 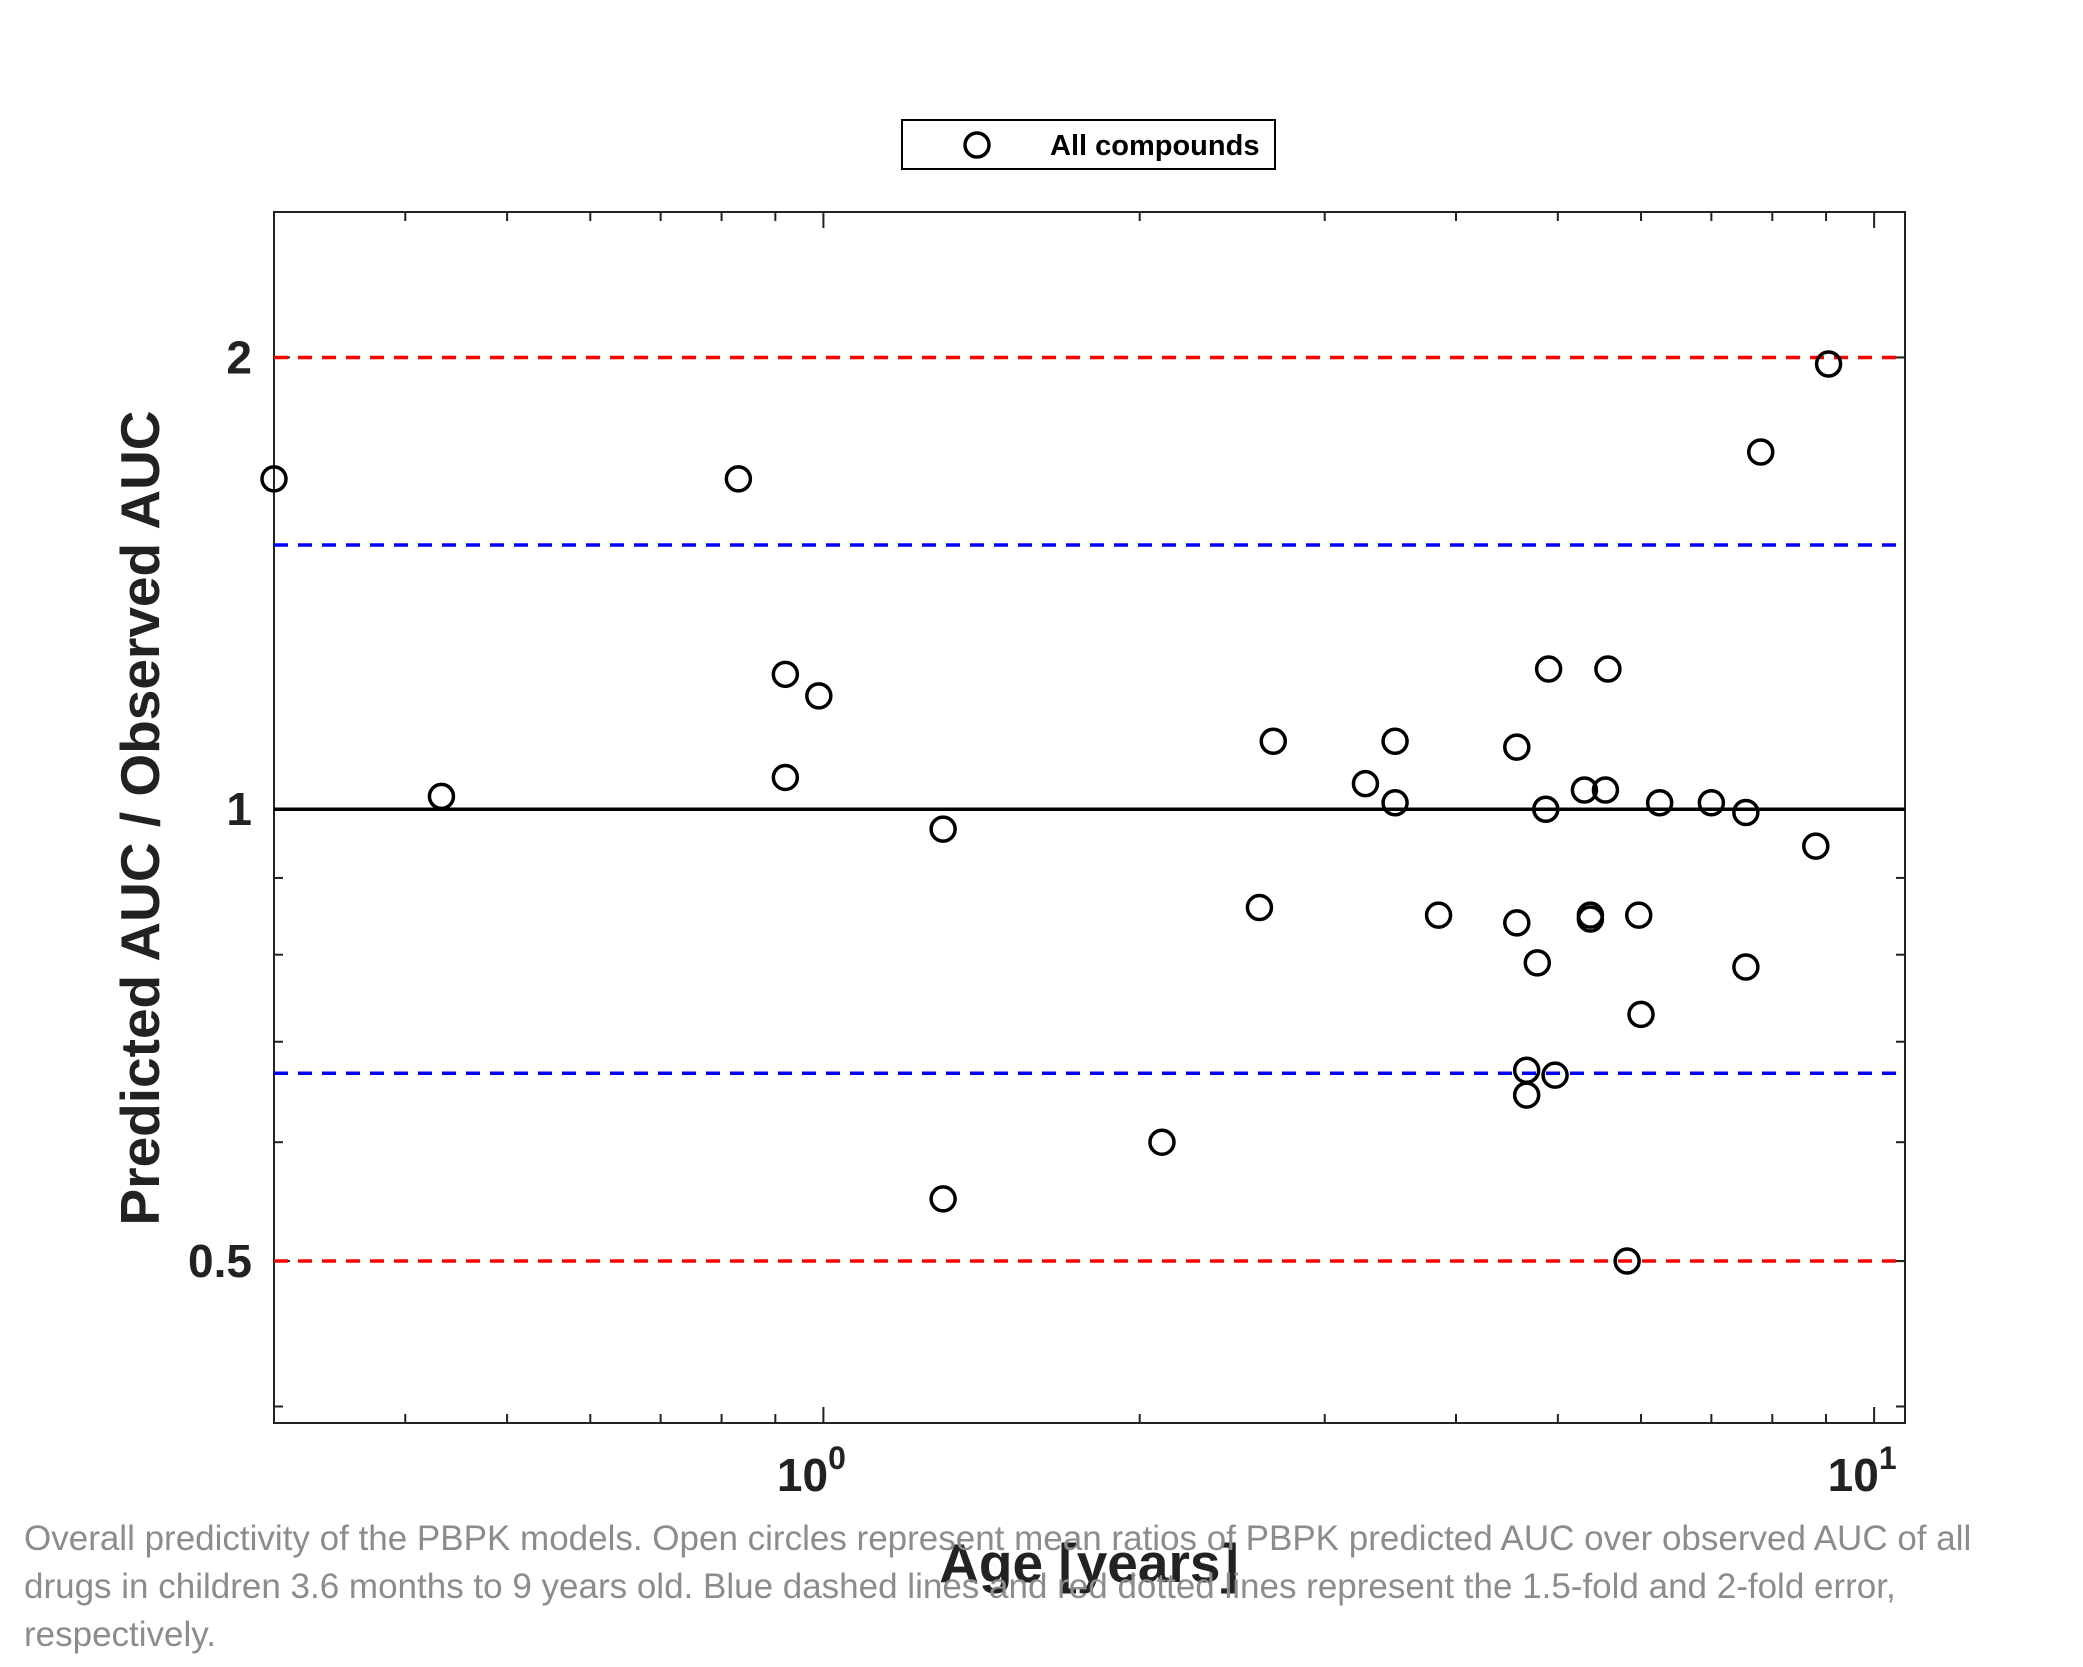 What do you see at coordinates (140, 817) in the screenshot?
I see `y-axis-label: Predicted AUC / Observed AUC` at bounding box center [140, 817].